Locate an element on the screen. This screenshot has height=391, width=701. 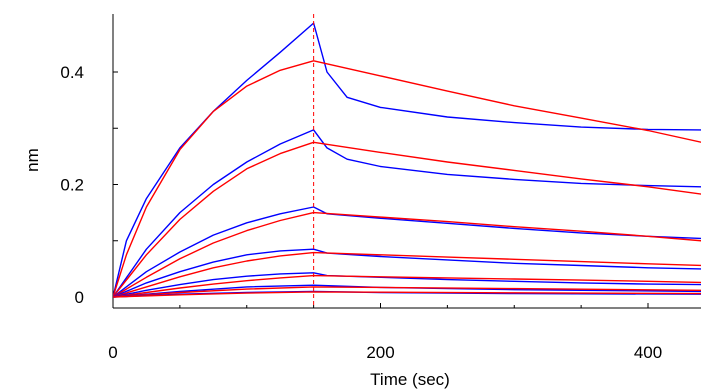
x-axis-title: Time (sec) is located at coordinates (410, 379).